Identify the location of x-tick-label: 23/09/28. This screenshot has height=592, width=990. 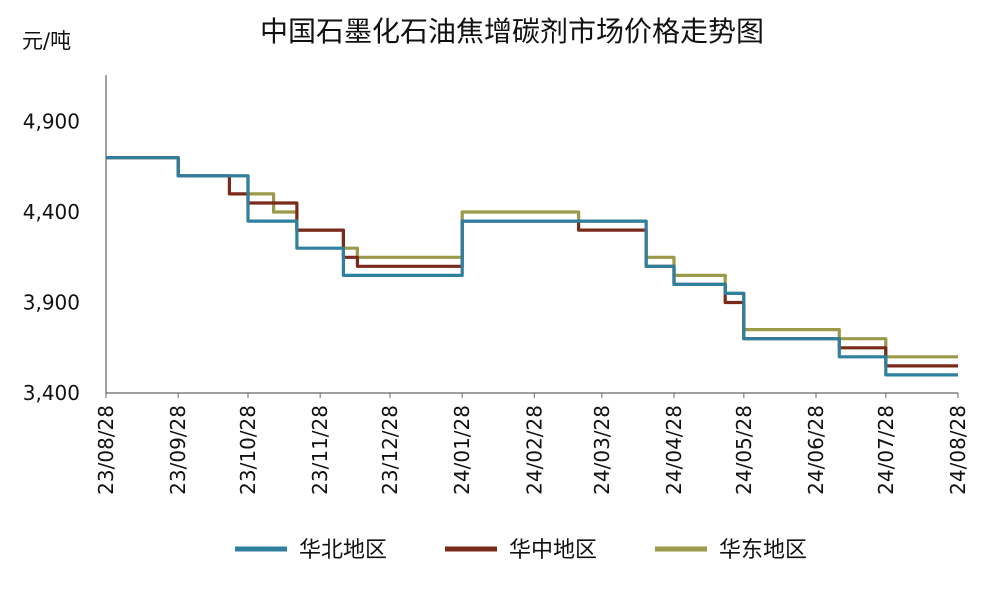
(178, 450).